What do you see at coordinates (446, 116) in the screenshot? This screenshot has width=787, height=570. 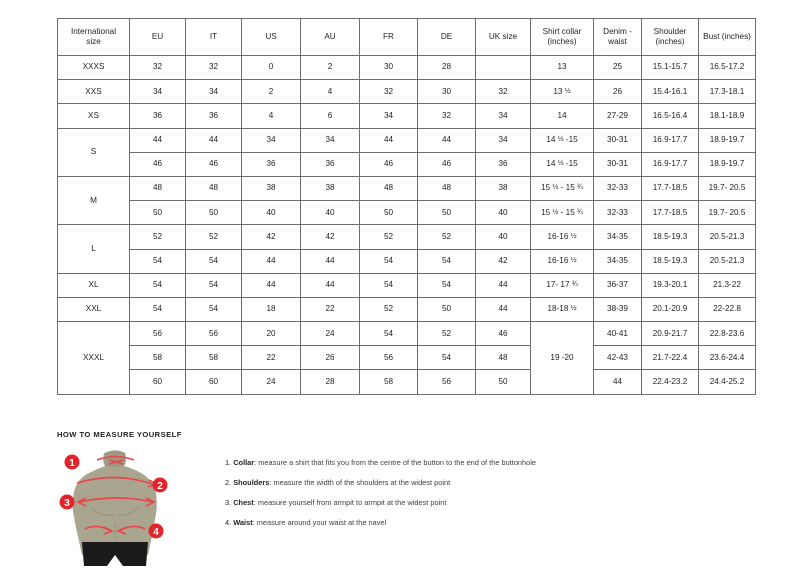 I see `cell-de: 32` at bounding box center [446, 116].